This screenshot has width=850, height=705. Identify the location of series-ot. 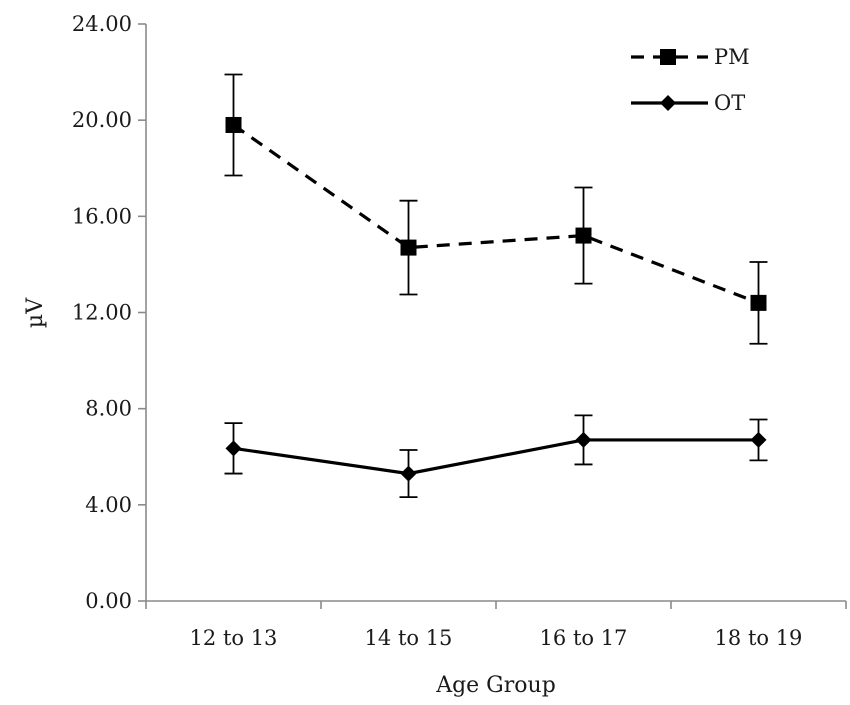
(496, 456).